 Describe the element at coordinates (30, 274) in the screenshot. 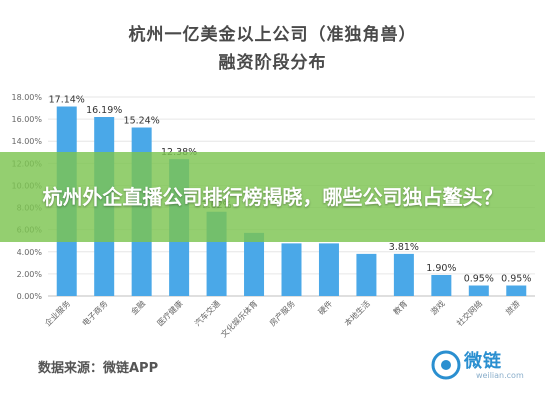

I see `y-tick-label: 2.00%` at that location.